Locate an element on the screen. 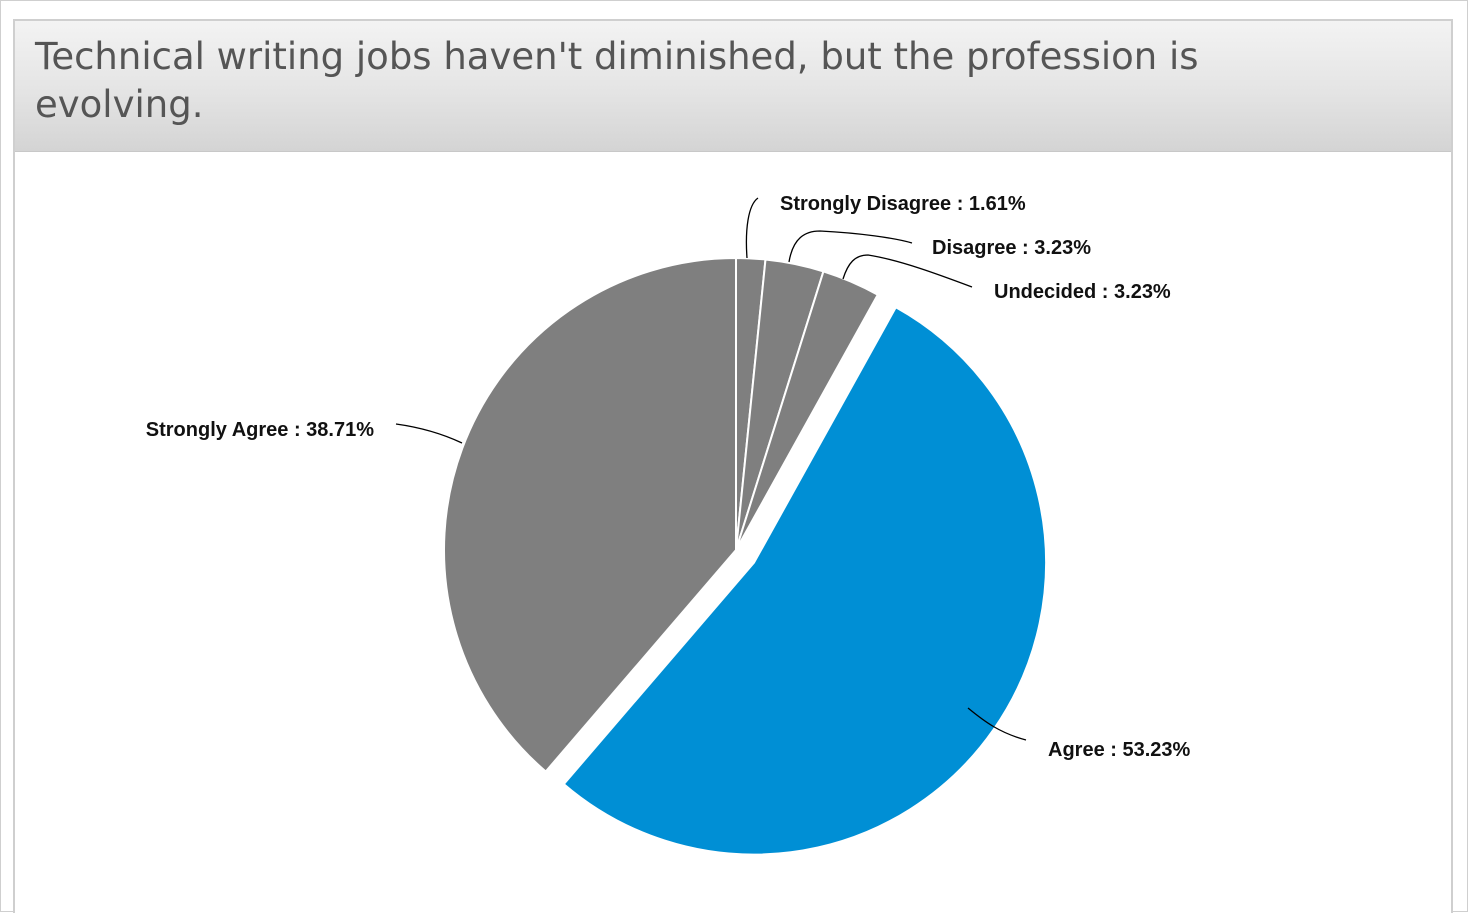 The height and width of the screenshot is (913, 1468). slice-label-strongly-disagree: Strongly Disagree : 1.61% is located at coordinates (903, 204).